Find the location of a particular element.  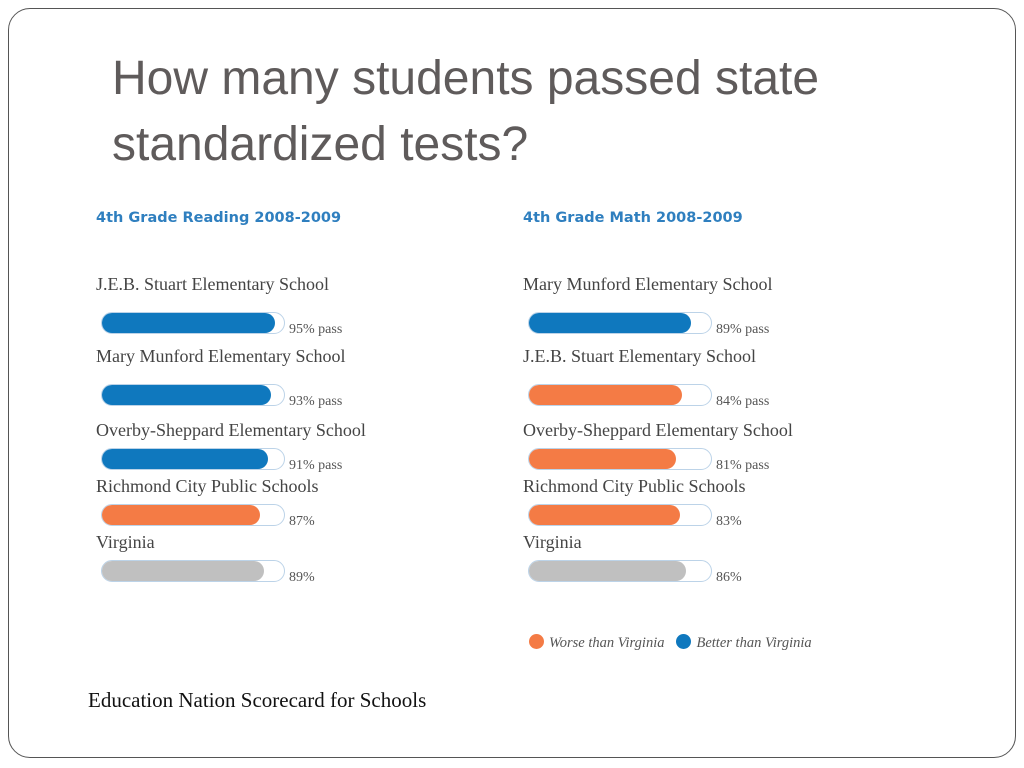

legend-worse-swatch is located at coordinates (536, 641).